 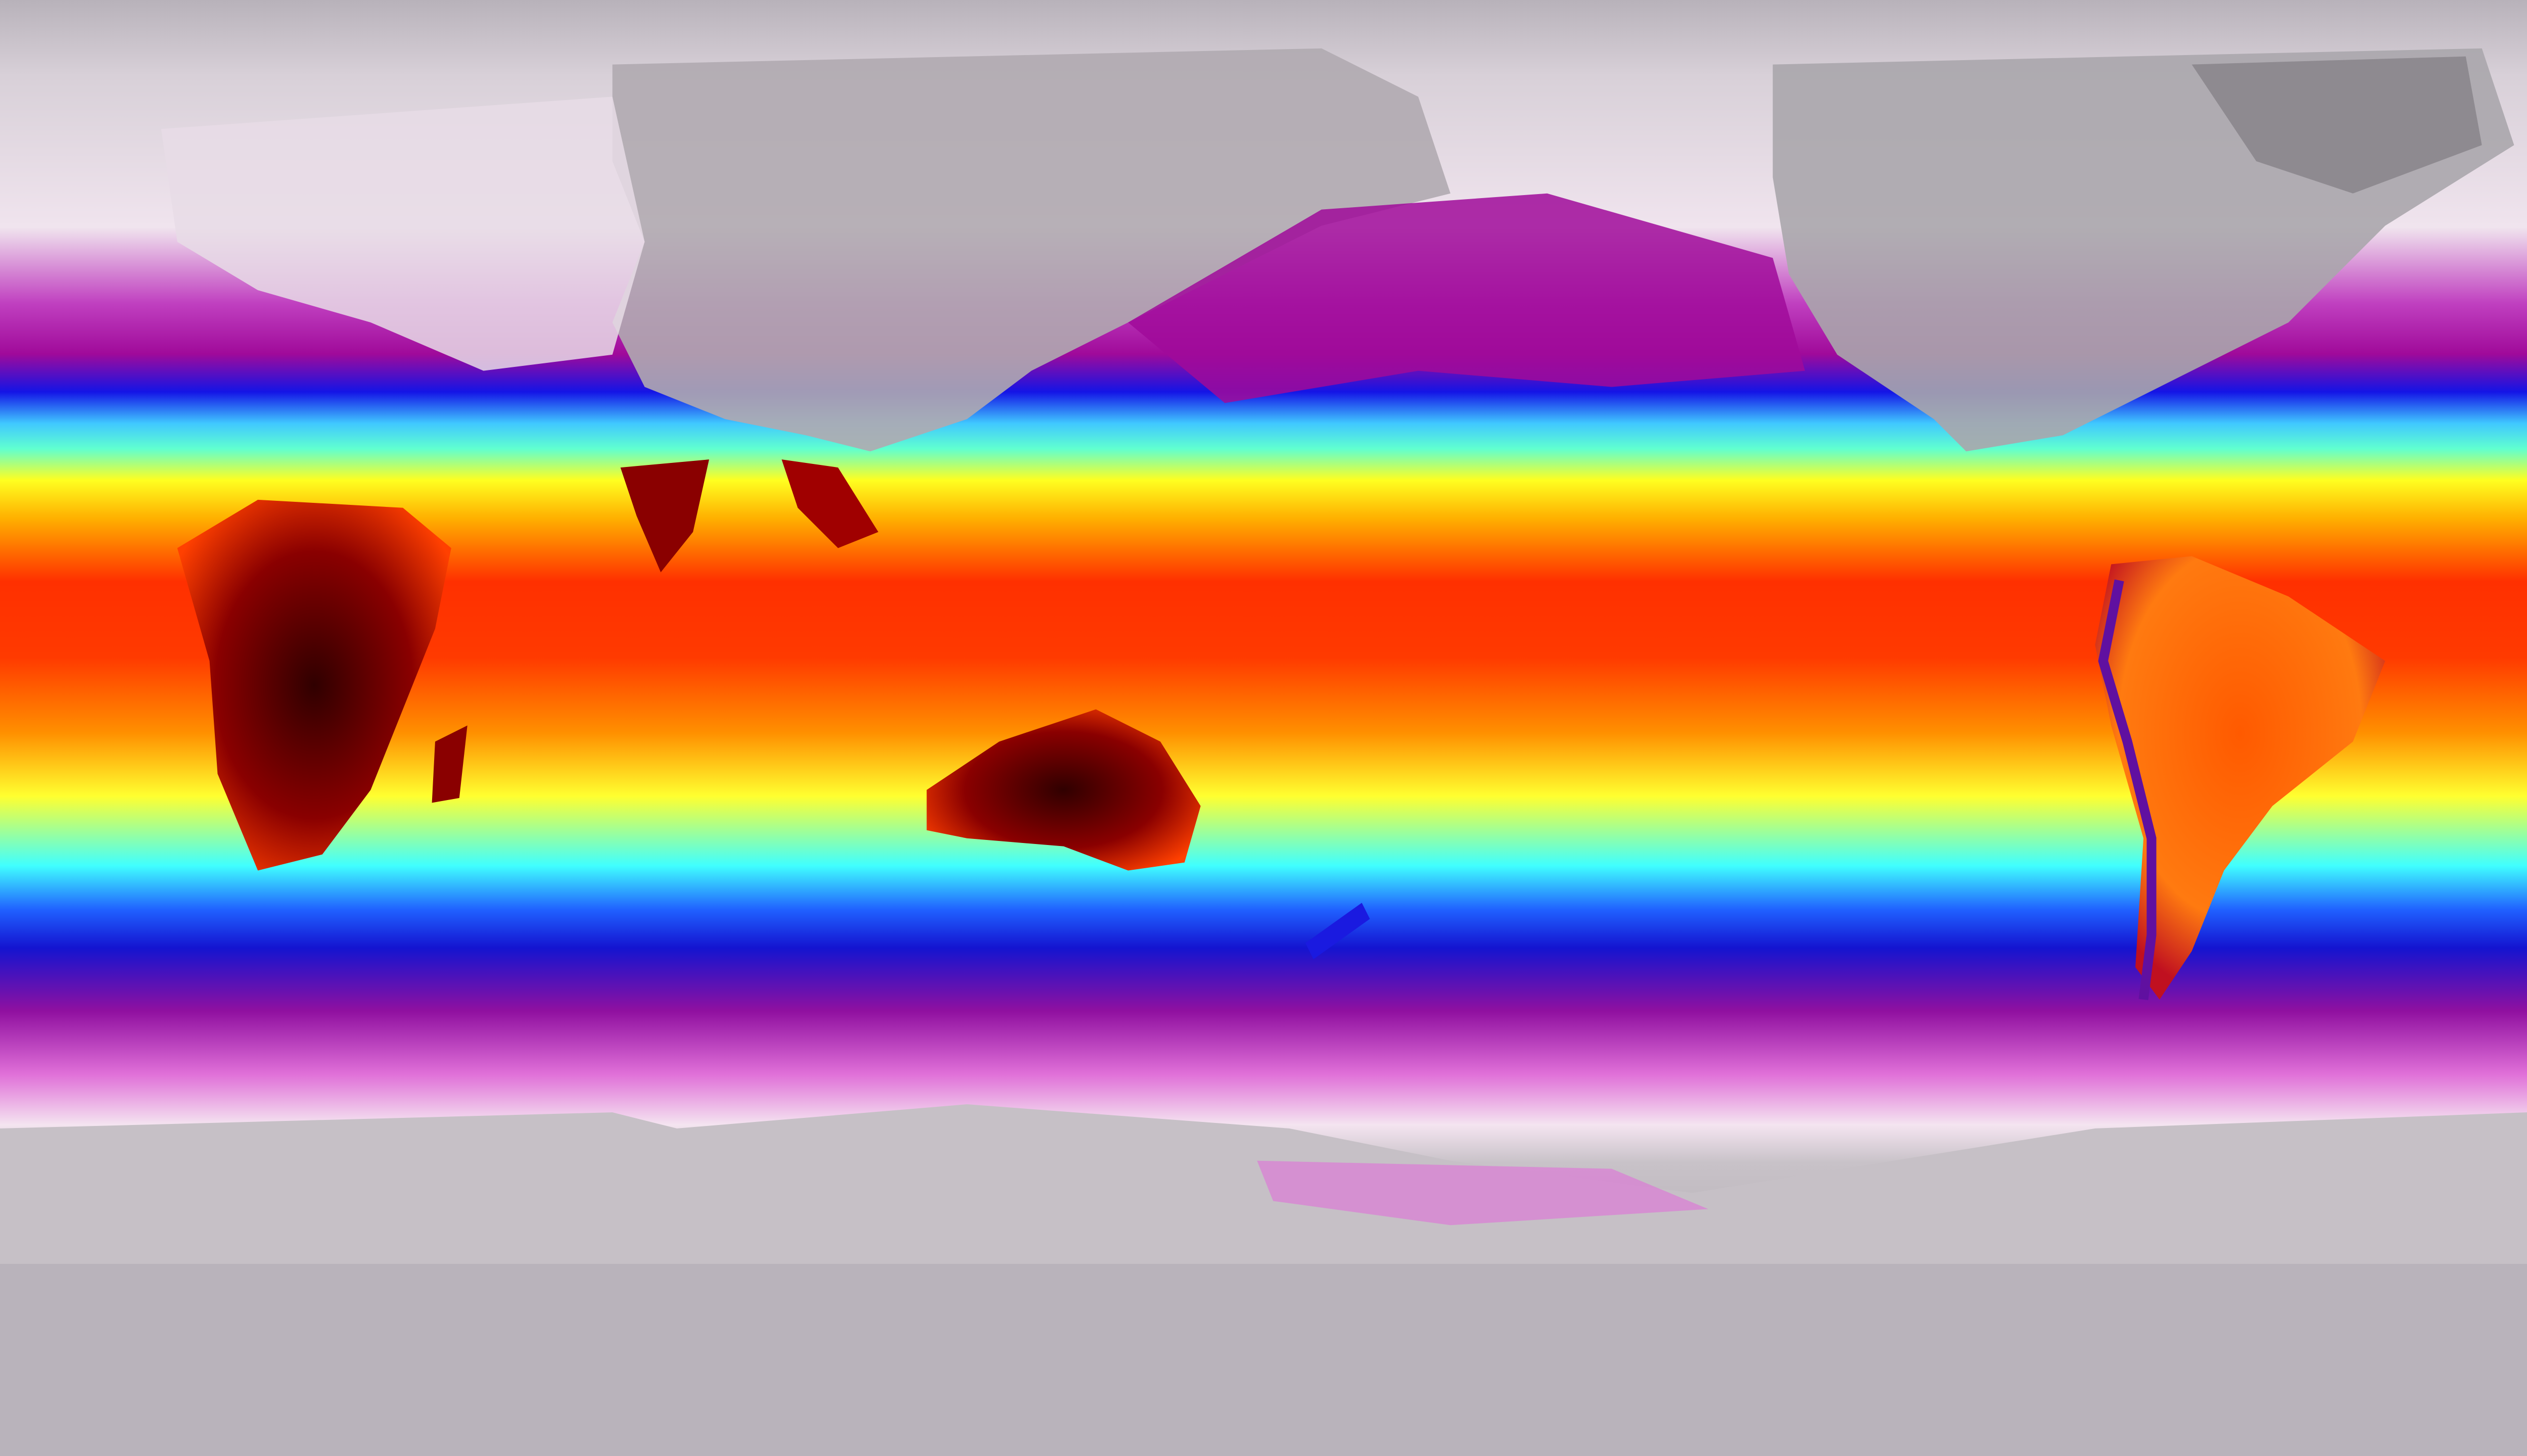 I want to click on southeast-asia-landmass, so click(x=829, y=503).